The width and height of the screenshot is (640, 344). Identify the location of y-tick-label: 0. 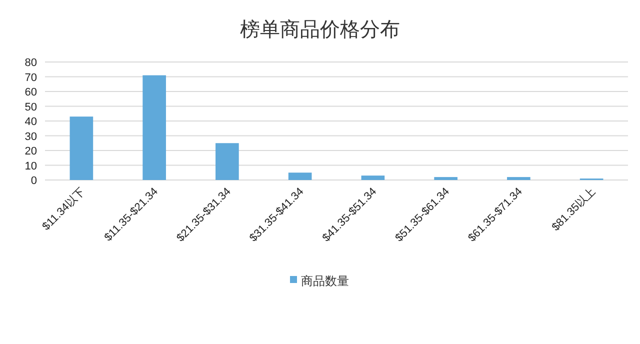
(33, 181).